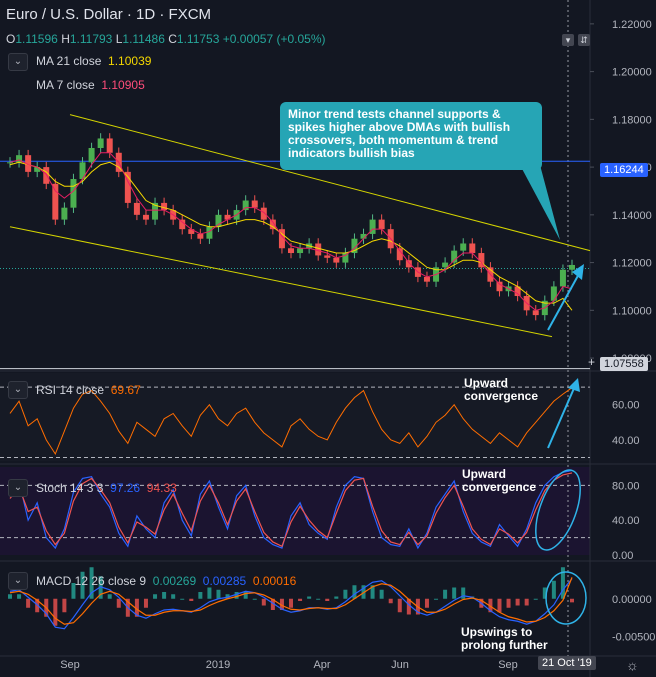 Image resolution: width=656 pixels, height=677 pixels. I want to click on macd-highlight-ellipse, so click(566, 598).